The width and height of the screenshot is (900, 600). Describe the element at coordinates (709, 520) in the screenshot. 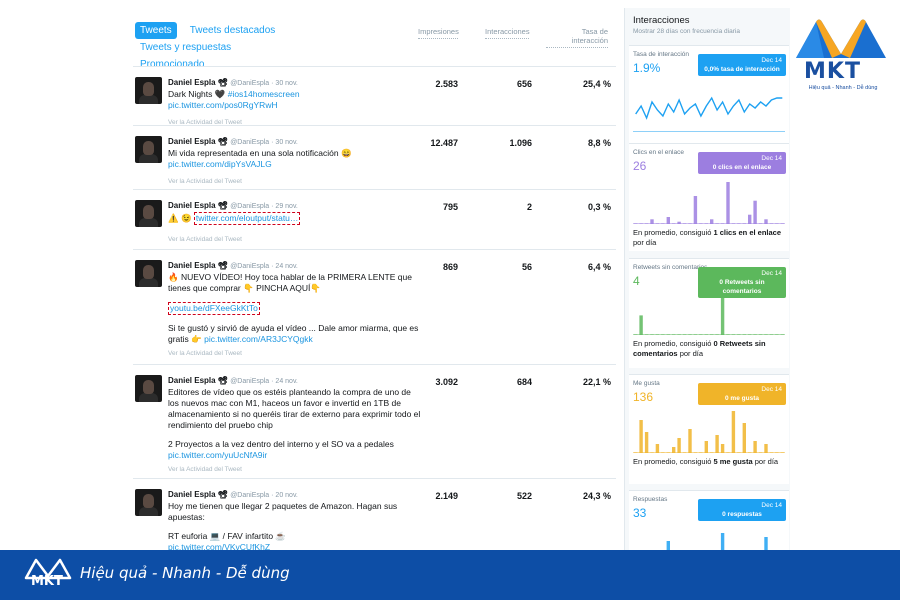

I see `card-replies: Respuestas 33 Dec 14 0 respuestas` at that location.